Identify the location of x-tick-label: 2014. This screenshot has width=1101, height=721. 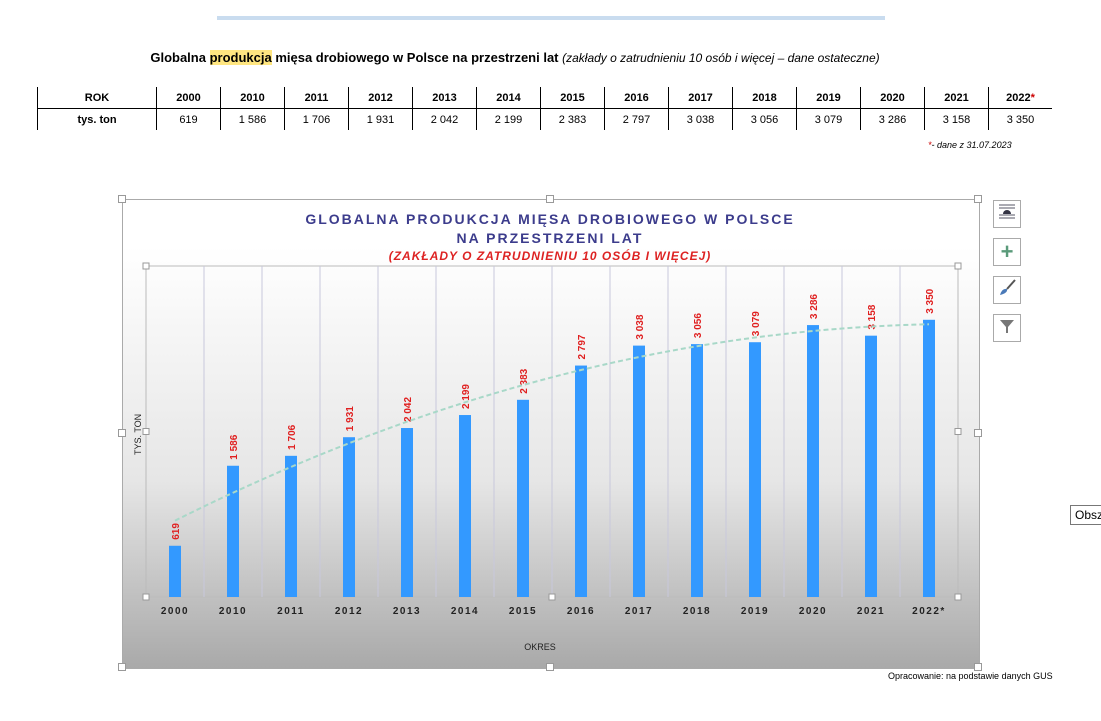
(465, 611).